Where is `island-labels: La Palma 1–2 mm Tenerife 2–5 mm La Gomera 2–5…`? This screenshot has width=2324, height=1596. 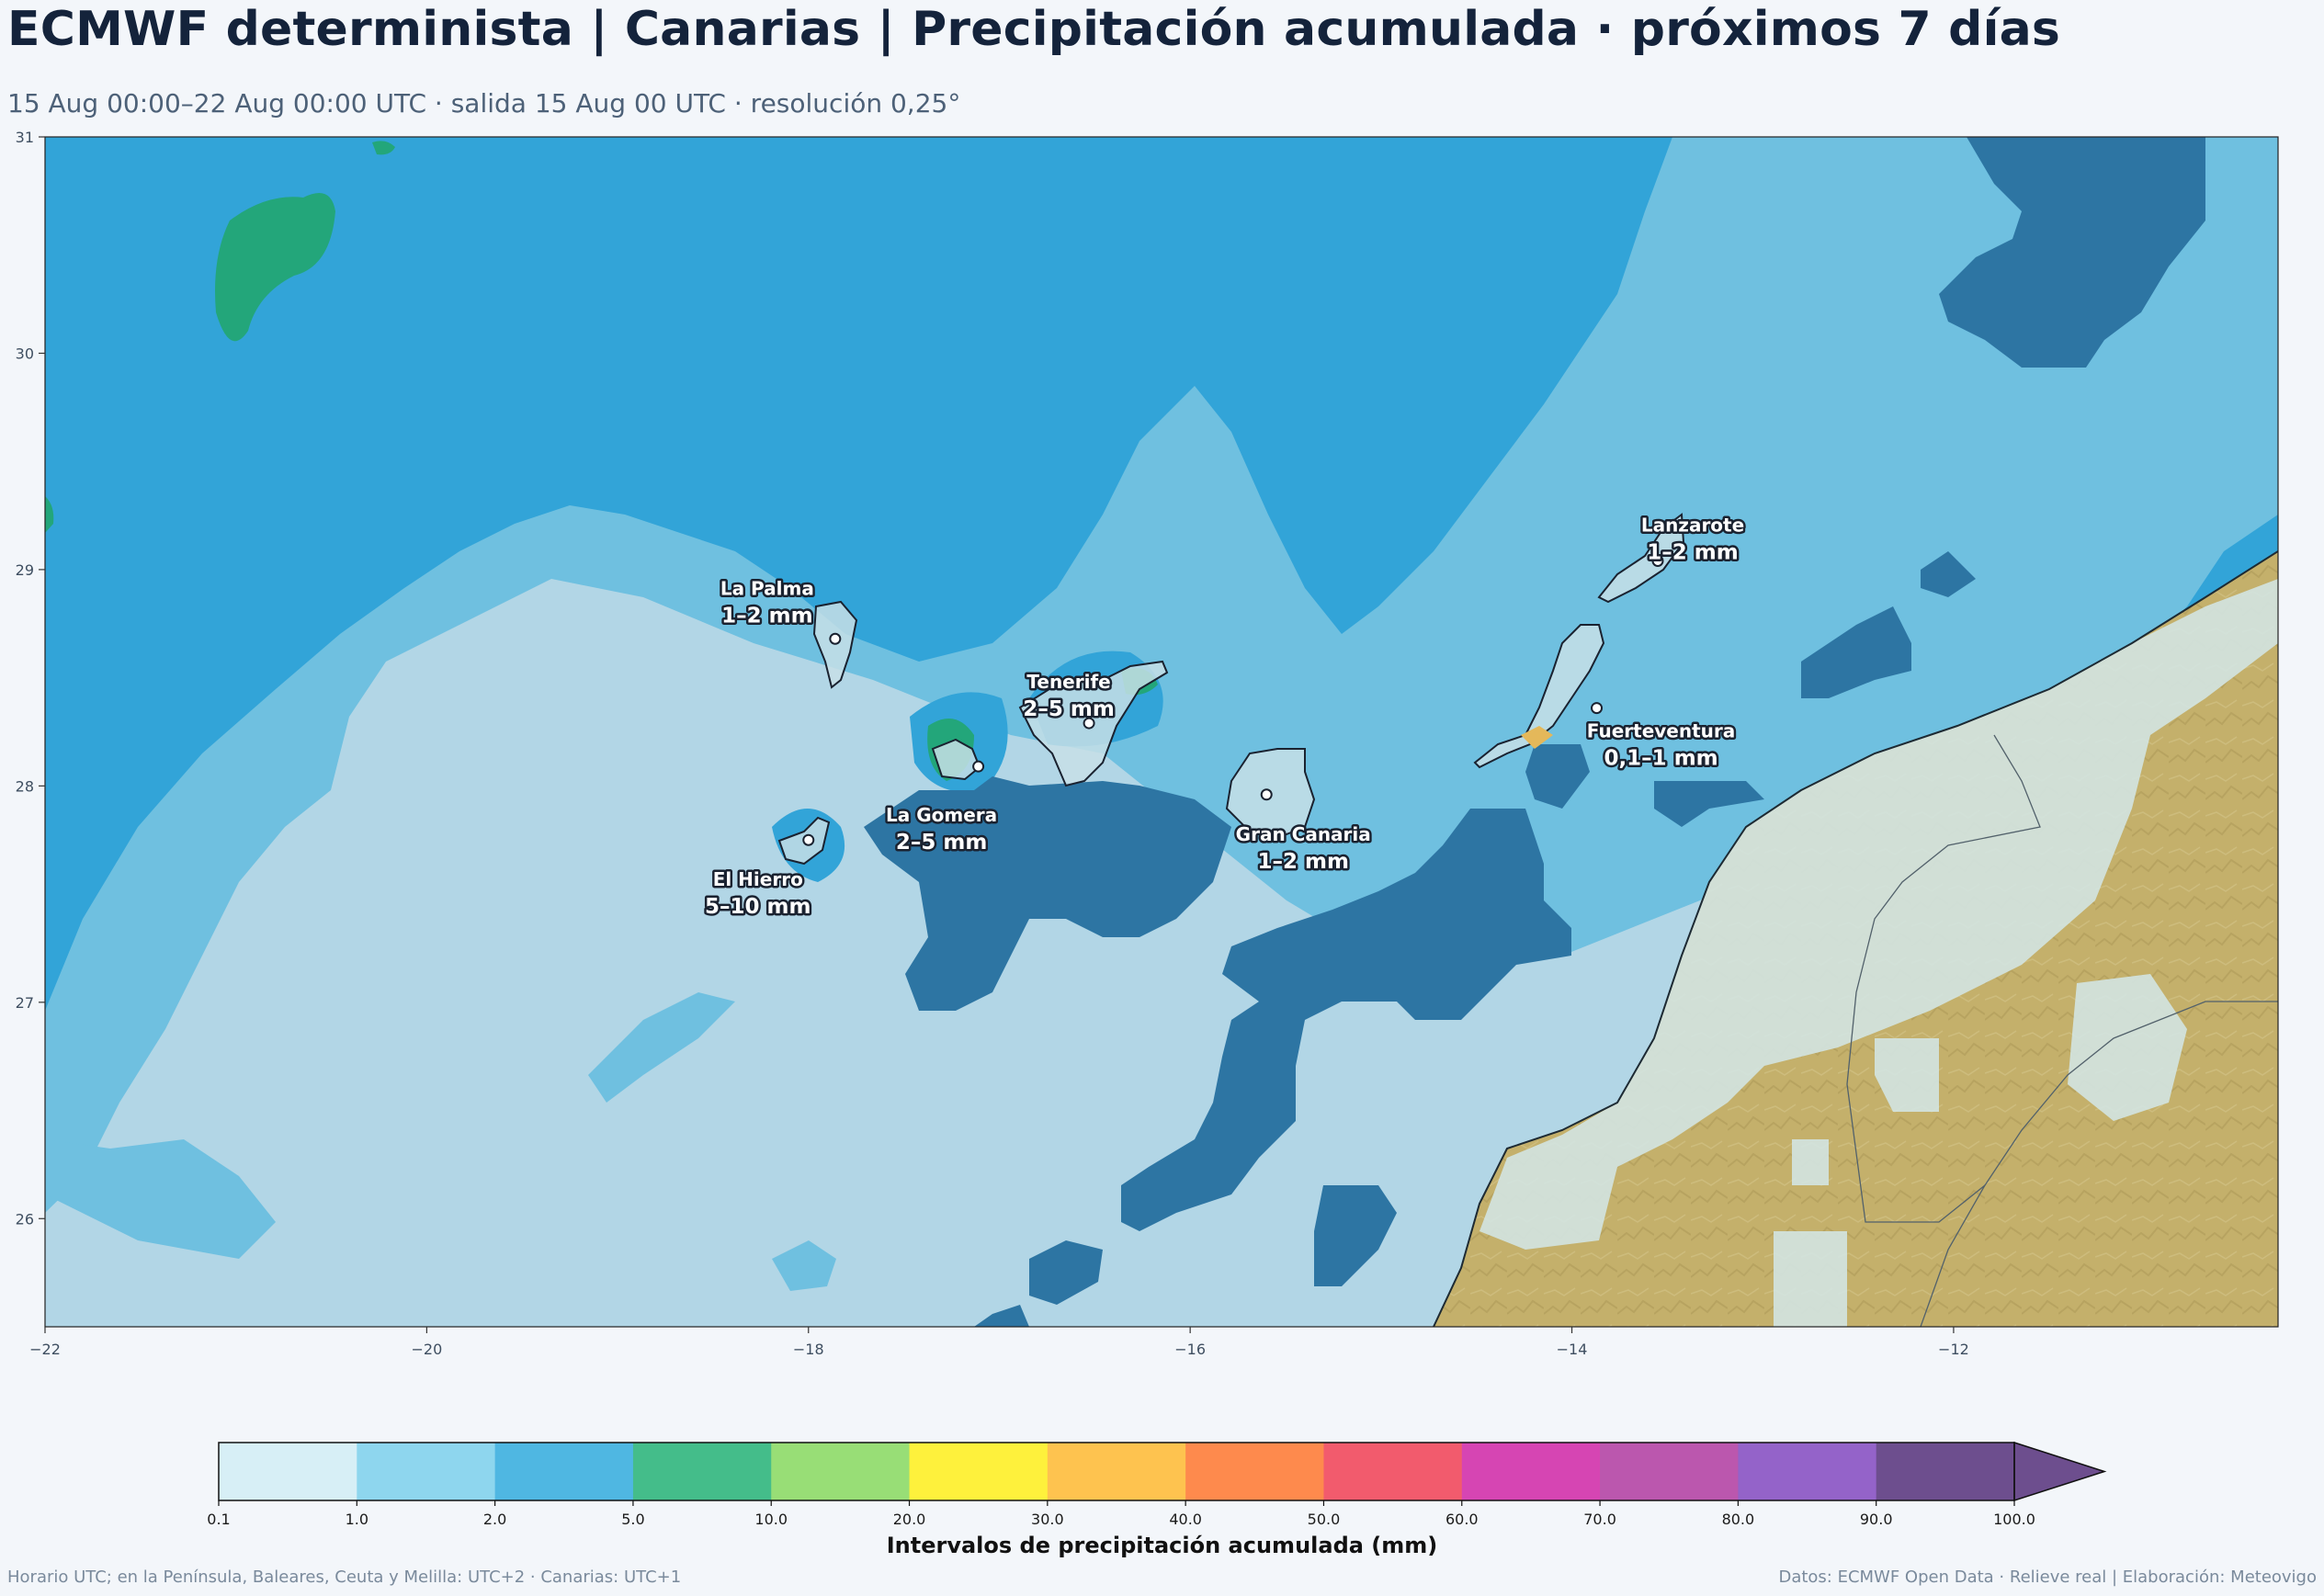 island-labels: La Palma 1–2 mm Tenerife 2–5 mm La Gomera 2–5… is located at coordinates (1225, 717).